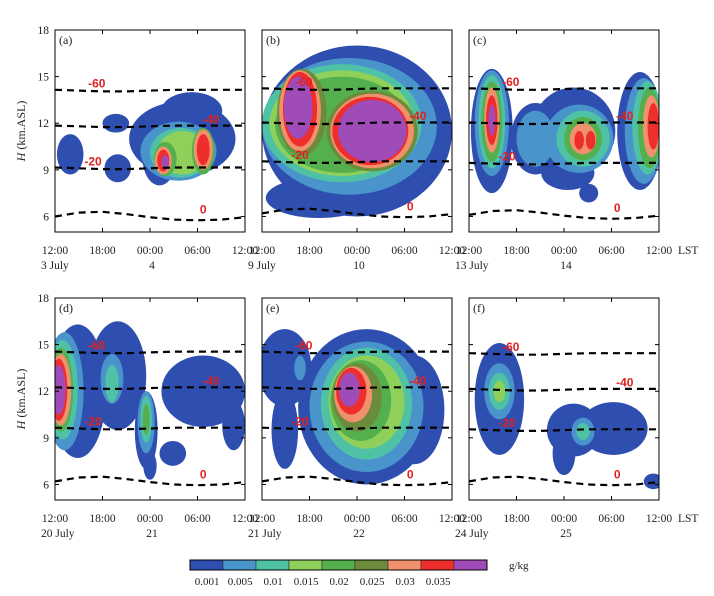 This screenshot has width=714, height=596. What do you see at coordinates (240, 582) in the screenshot?
I see `colorbar-level-label: 0.005` at bounding box center [240, 582].